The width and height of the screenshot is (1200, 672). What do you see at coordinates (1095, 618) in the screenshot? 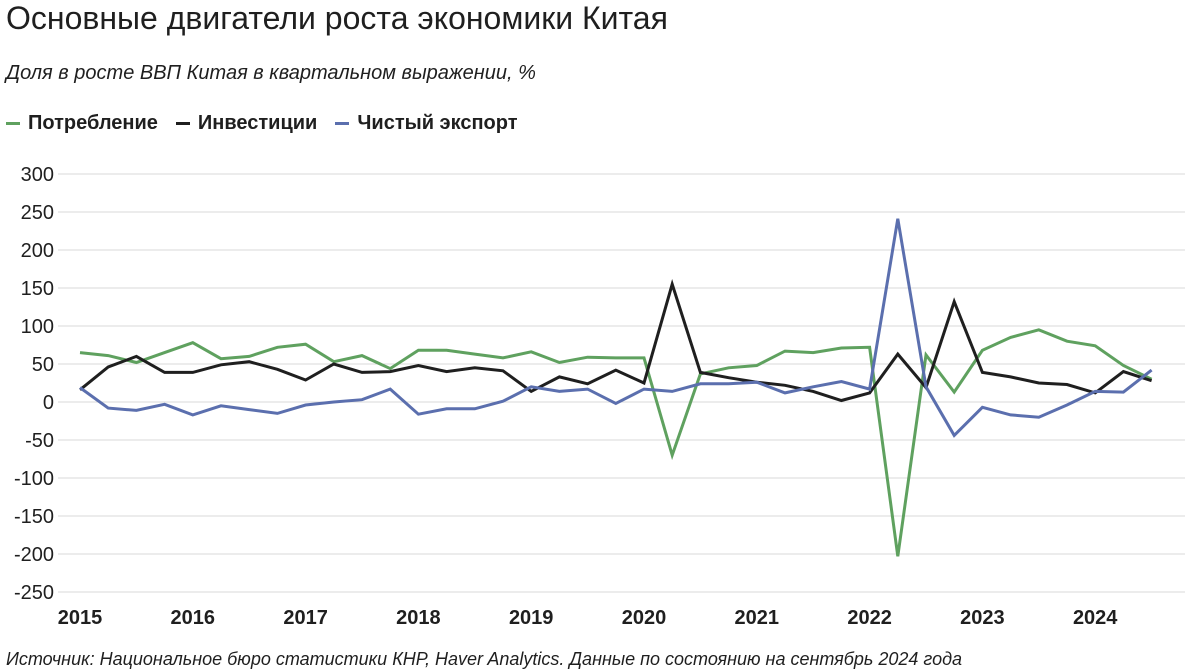
I see `x-tick-label: 2024` at bounding box center [1095, 618].